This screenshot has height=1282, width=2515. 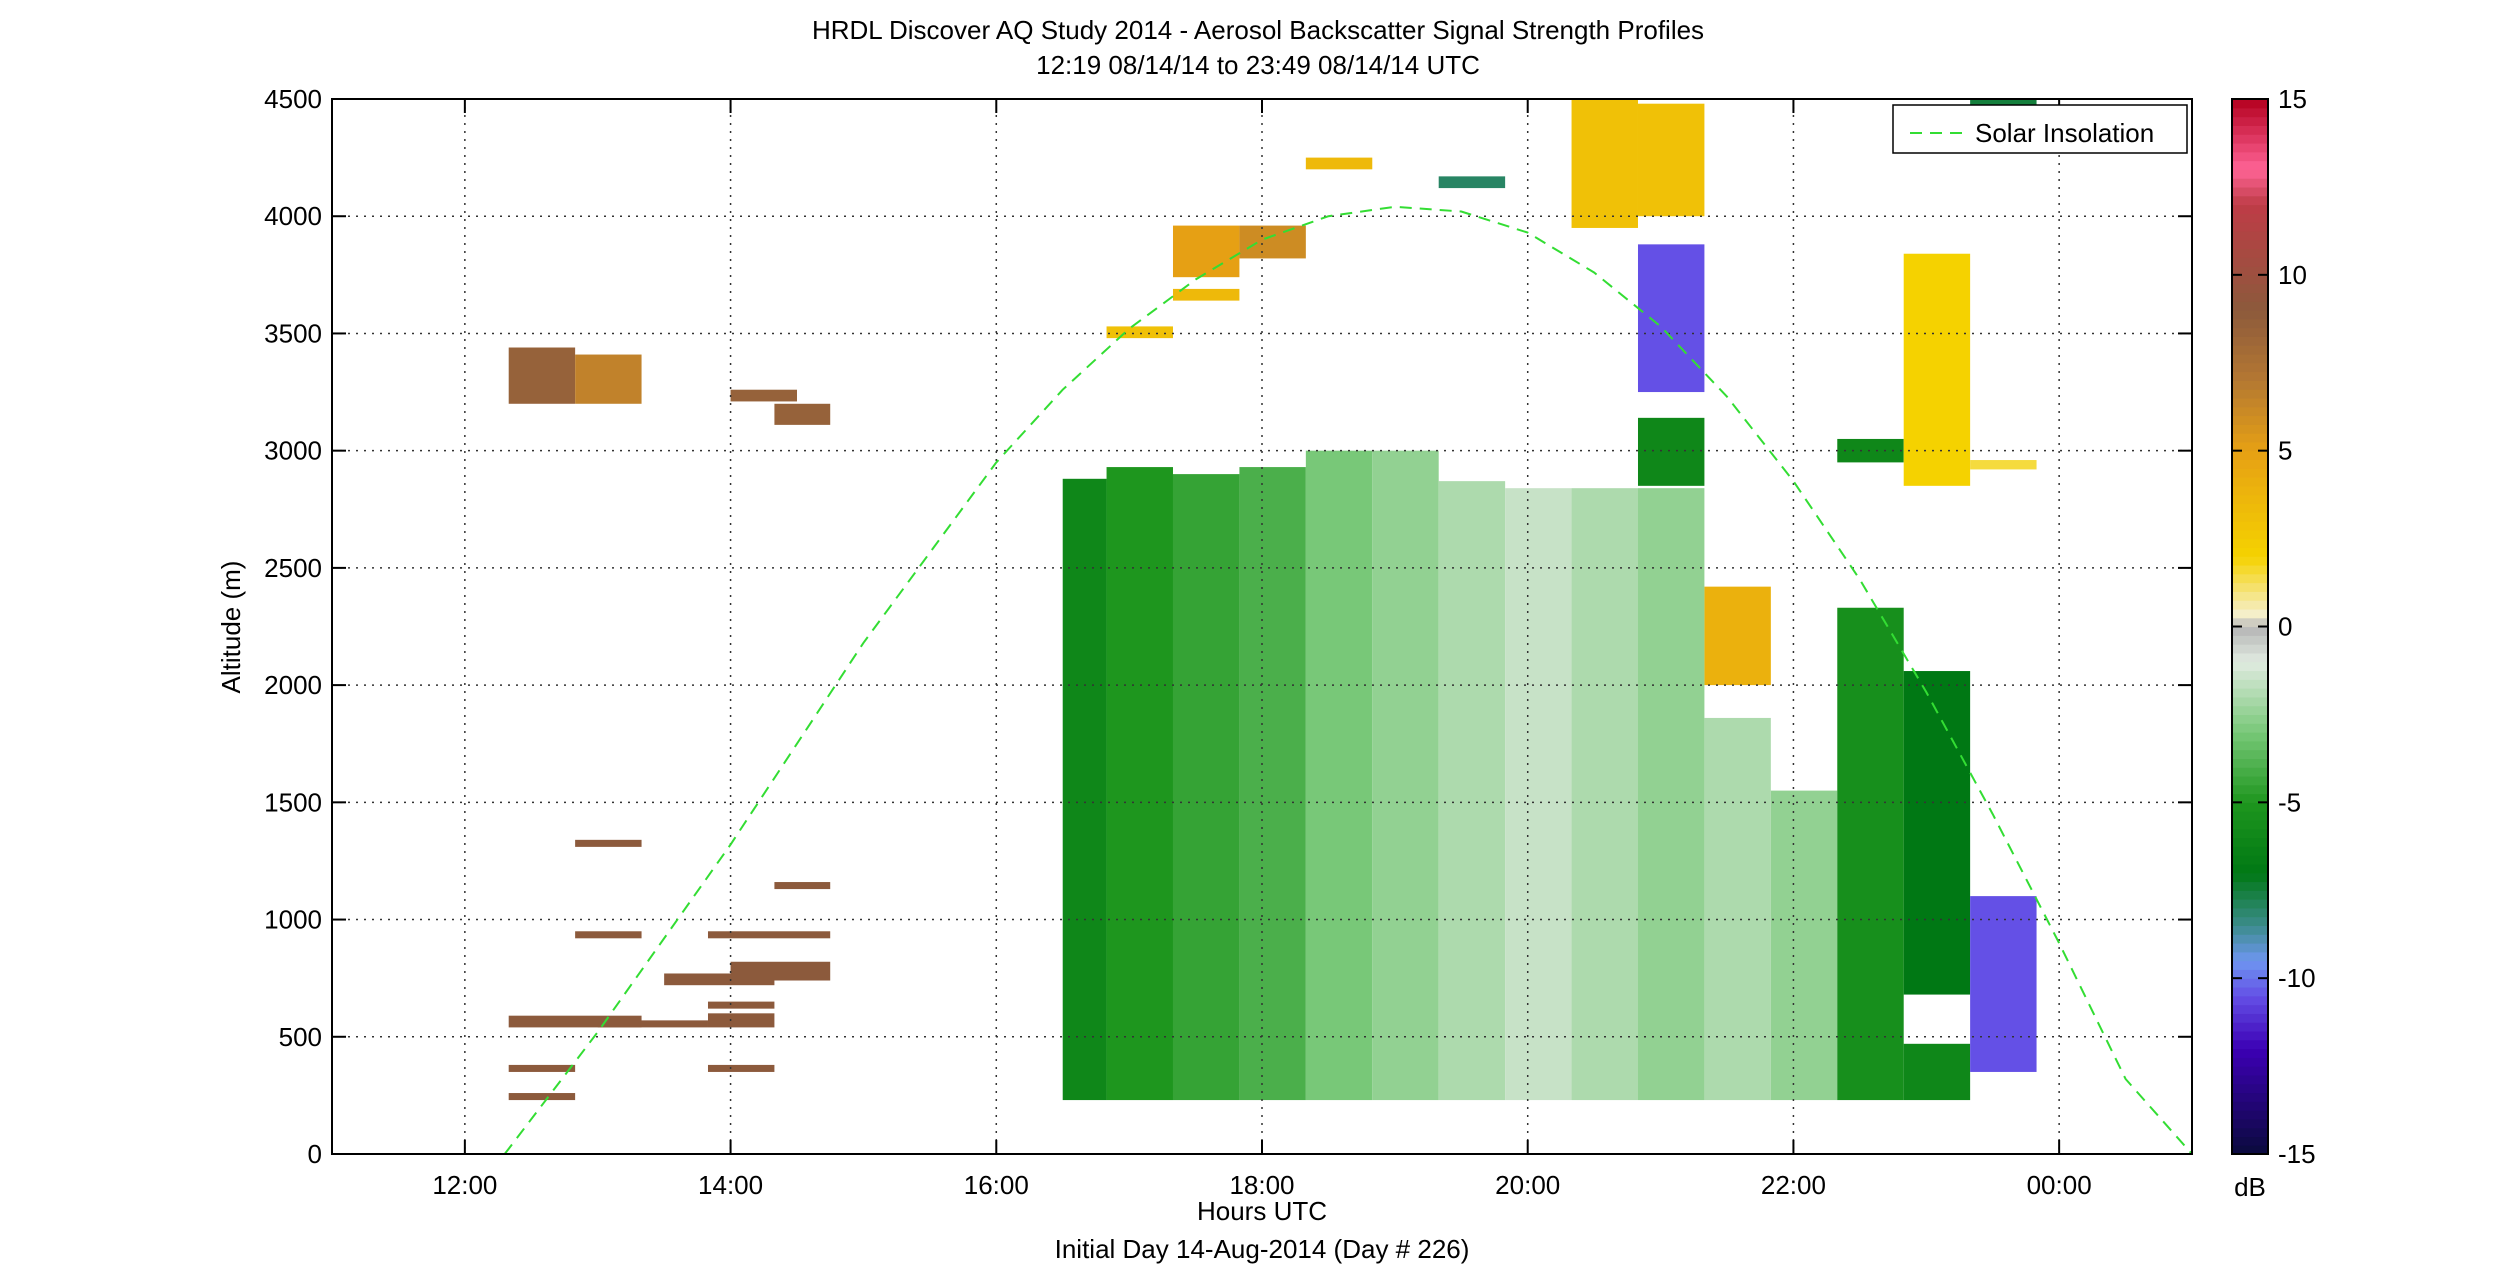 I want to click on x-tick-label-3: 18:00, so click(x=1261, y=1185).